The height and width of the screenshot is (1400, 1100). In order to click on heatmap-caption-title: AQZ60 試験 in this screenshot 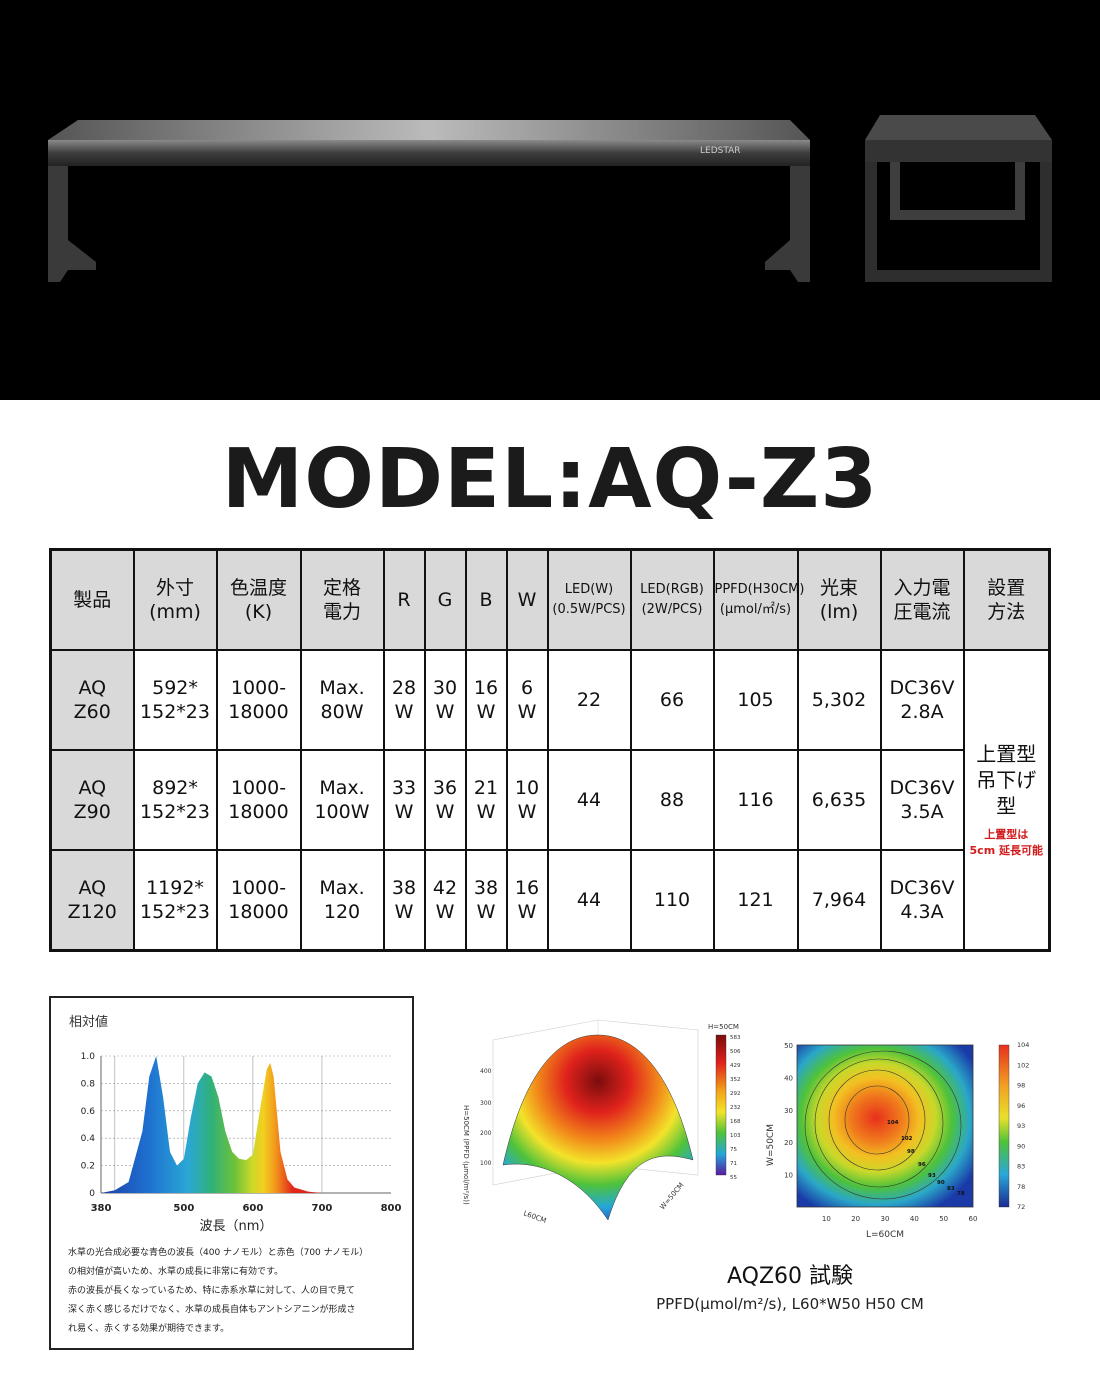, I will do `click(790, 1276)`.